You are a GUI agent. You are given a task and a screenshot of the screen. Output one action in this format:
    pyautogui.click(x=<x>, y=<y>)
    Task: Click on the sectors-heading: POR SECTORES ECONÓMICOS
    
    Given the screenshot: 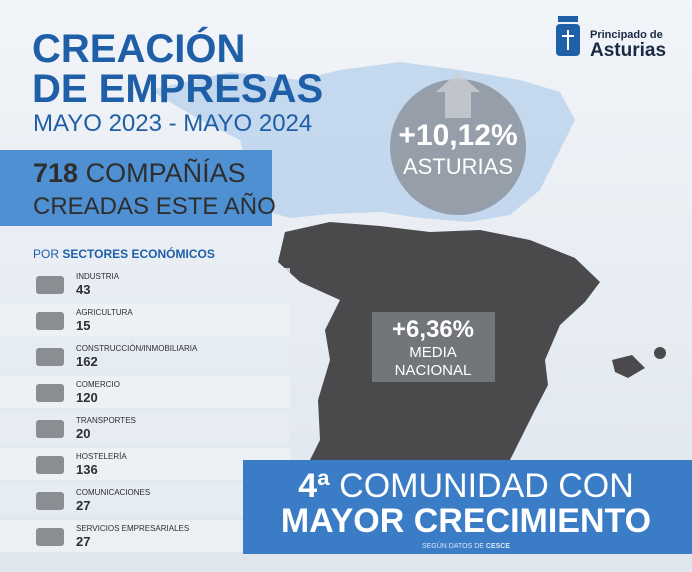 What is the action you would take?
    pyautogui.click(x=124, y=253)
    